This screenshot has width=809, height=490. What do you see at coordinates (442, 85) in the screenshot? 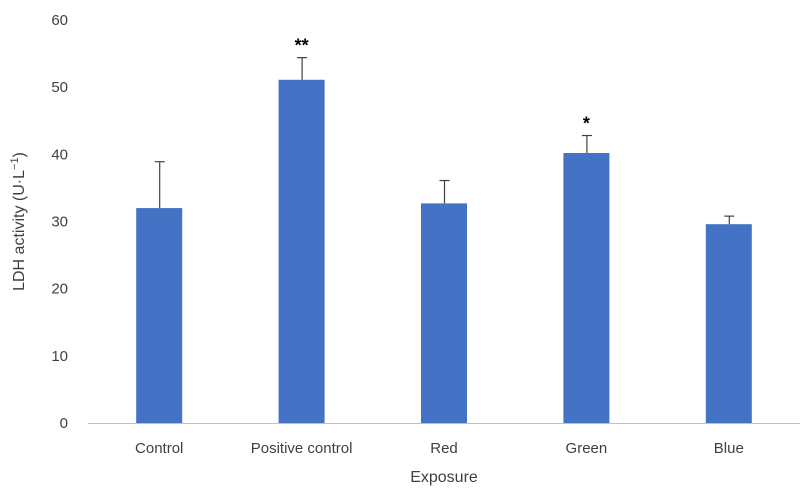
I see `significance-markers: ***` at bounding box center [442, 85].